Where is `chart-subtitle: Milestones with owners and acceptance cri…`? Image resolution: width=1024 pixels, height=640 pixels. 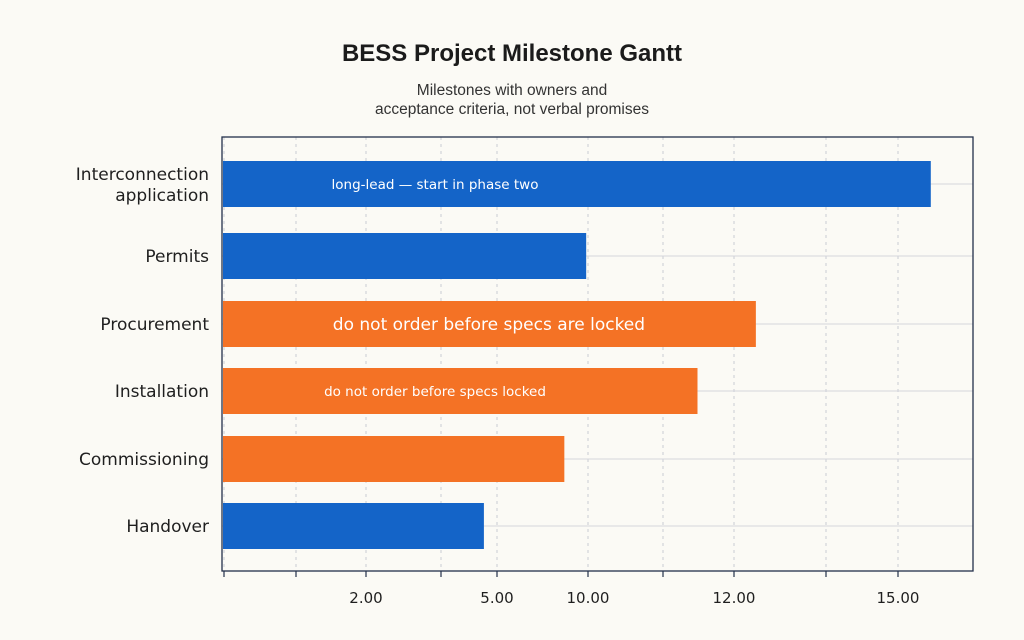 chart-subtitle: Milestones with owners and acceptance cri… is located at coordinates (512, 100).